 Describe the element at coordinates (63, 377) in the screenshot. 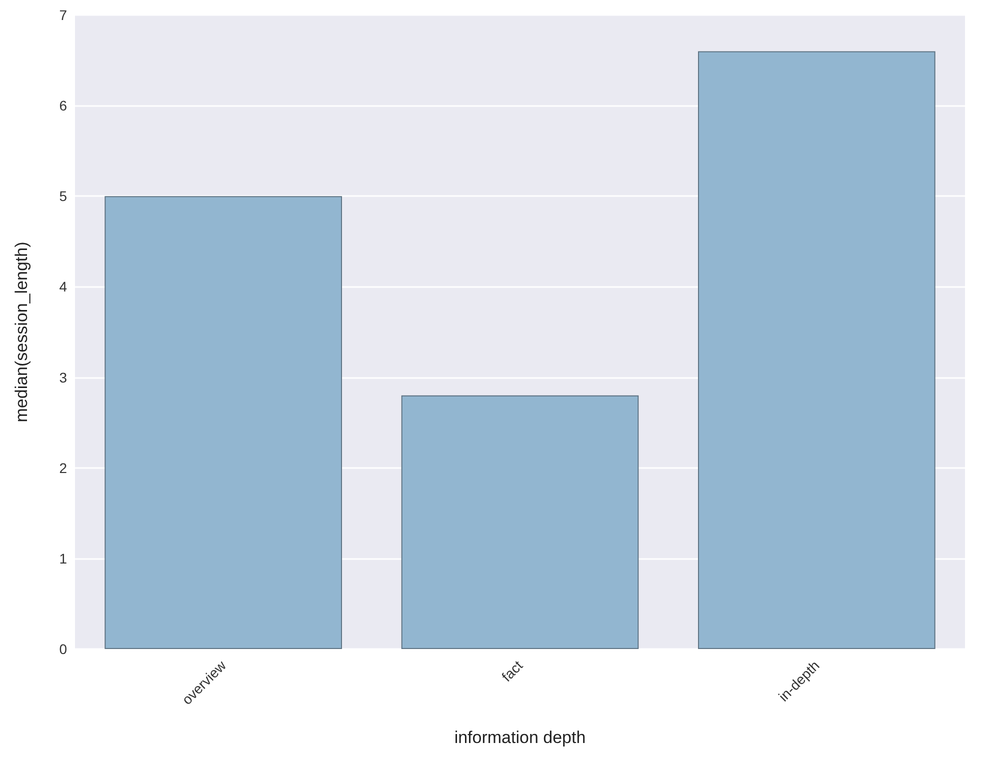

I see `y-tick-label: 3` at that location.